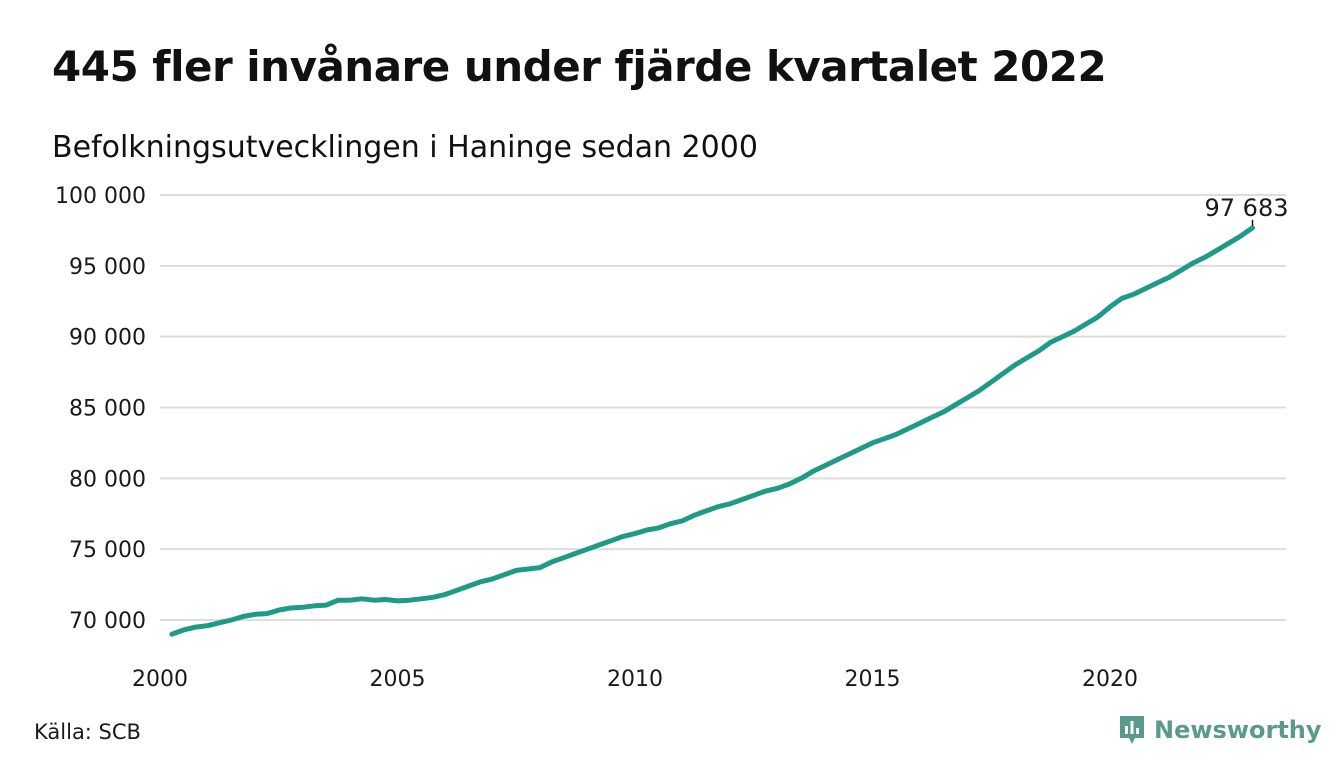 This screenshot has height=780, width=1340. What do you see at coordinates (160, 679) in the screenshot?
I see `x-tick-label: 2000` at bounding box center [160, 679].